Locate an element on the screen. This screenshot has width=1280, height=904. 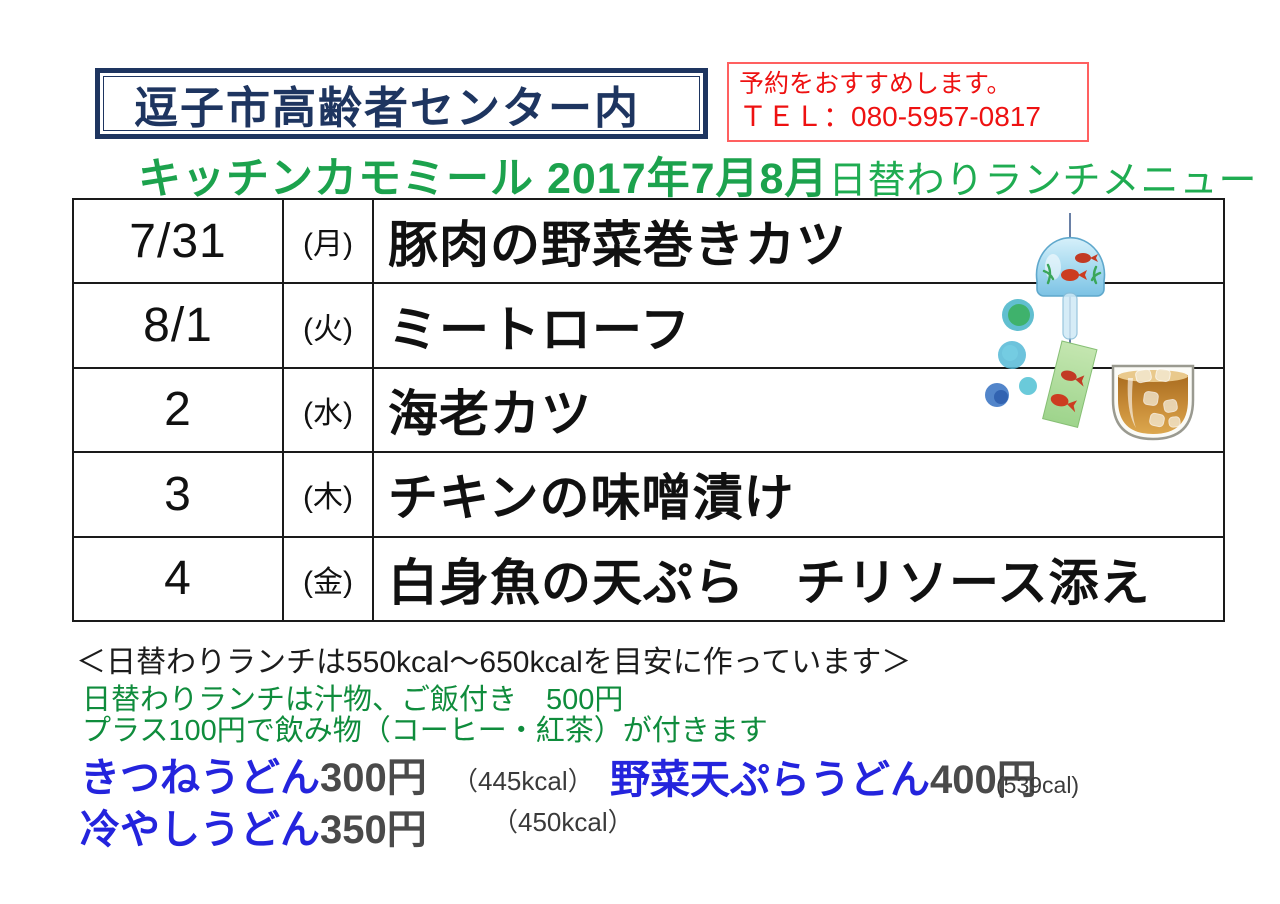
udon-price: 400円 is located at coordinates (983, 780).